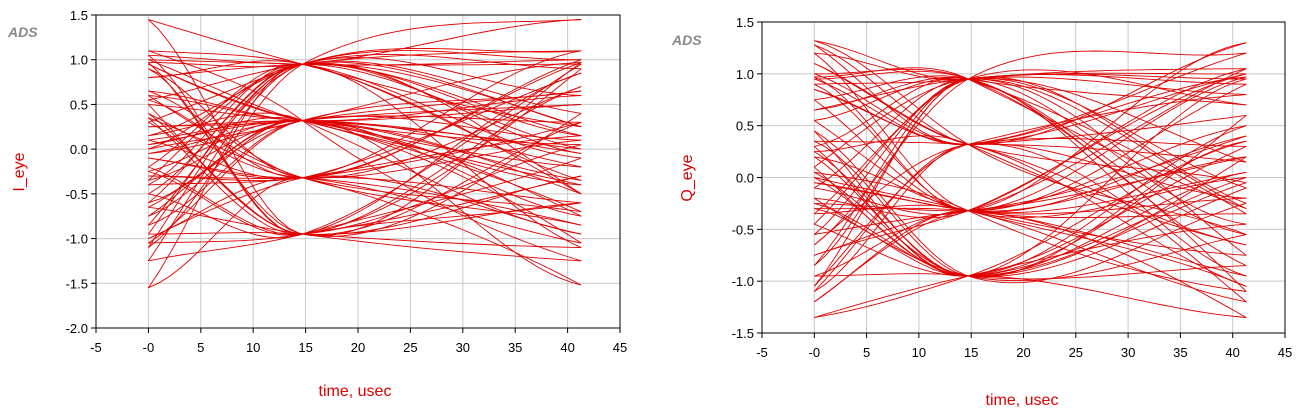  What do you see at coordinates (77, 194) in the screenshot?
I see `y-tick-label: -0.5` at bounding box center [77, 194].